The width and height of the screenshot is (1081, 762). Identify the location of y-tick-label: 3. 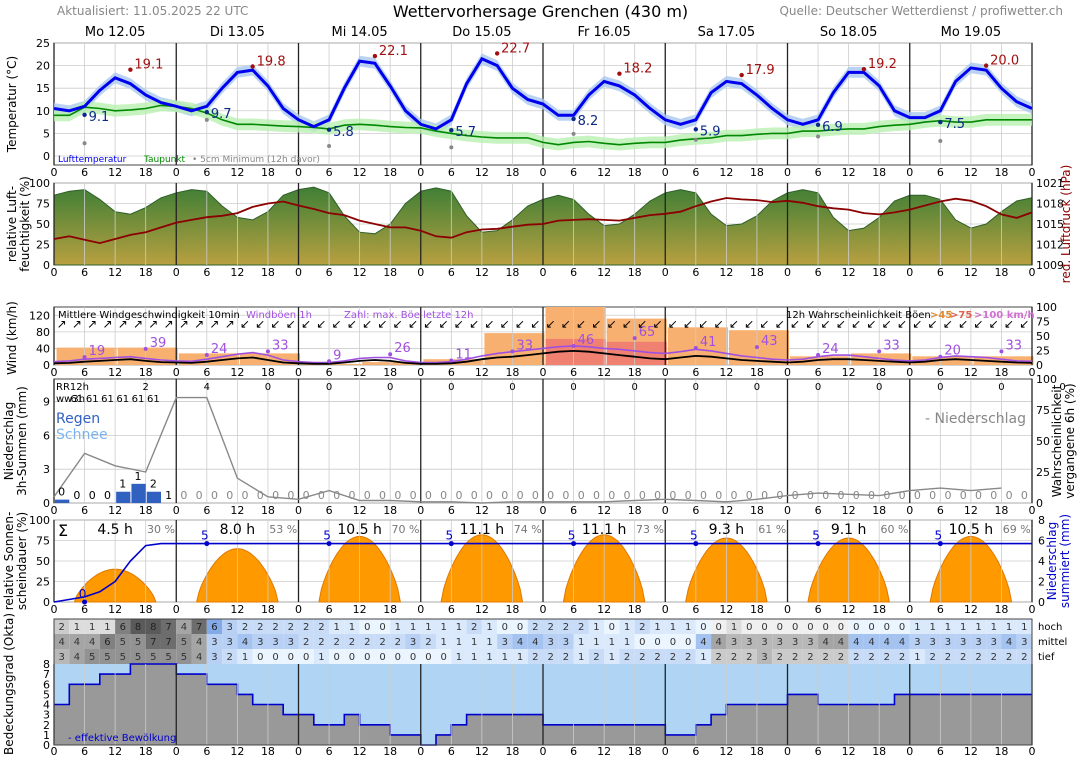
(46, 469).